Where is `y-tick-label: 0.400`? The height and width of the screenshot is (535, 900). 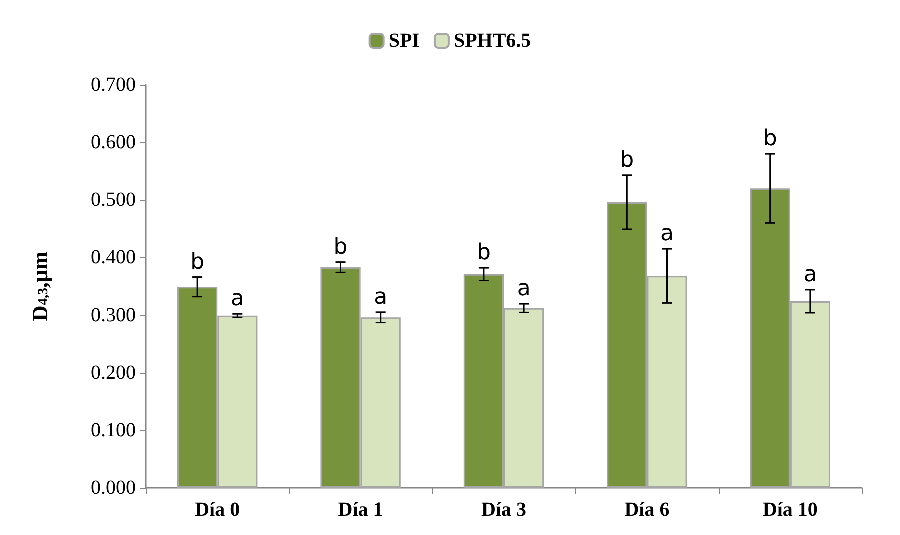
y-tick-label: 0.400 is located at coordinates (113, 257).